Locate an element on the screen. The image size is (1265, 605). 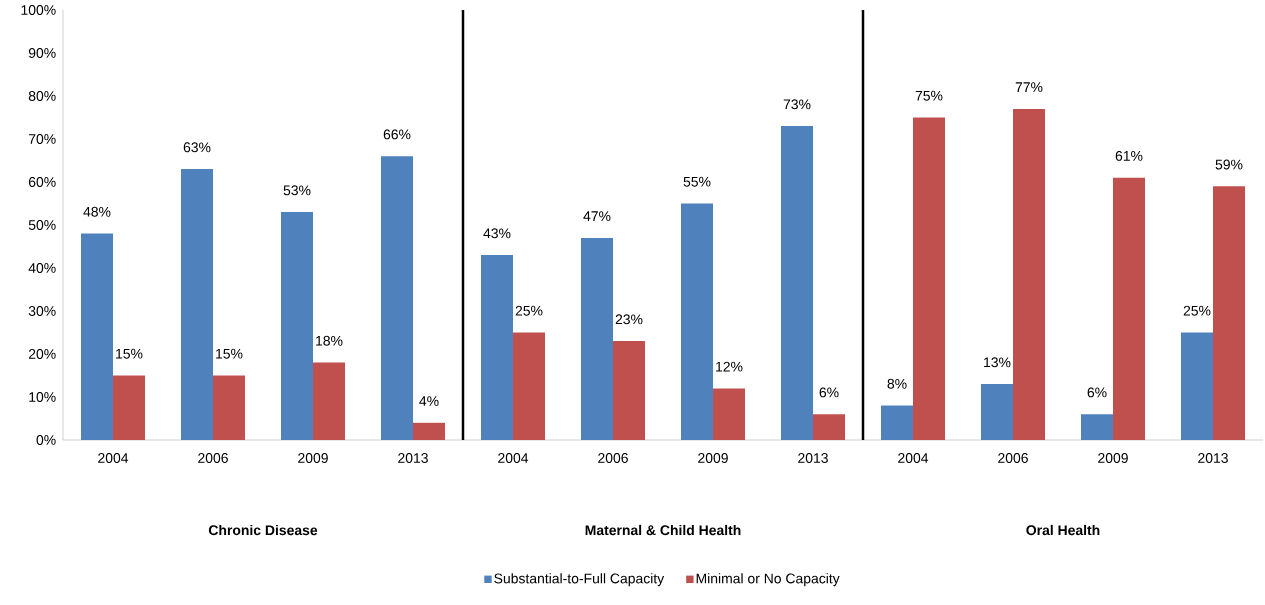
text: Chronic Disease is located at coordinates (263, 530).